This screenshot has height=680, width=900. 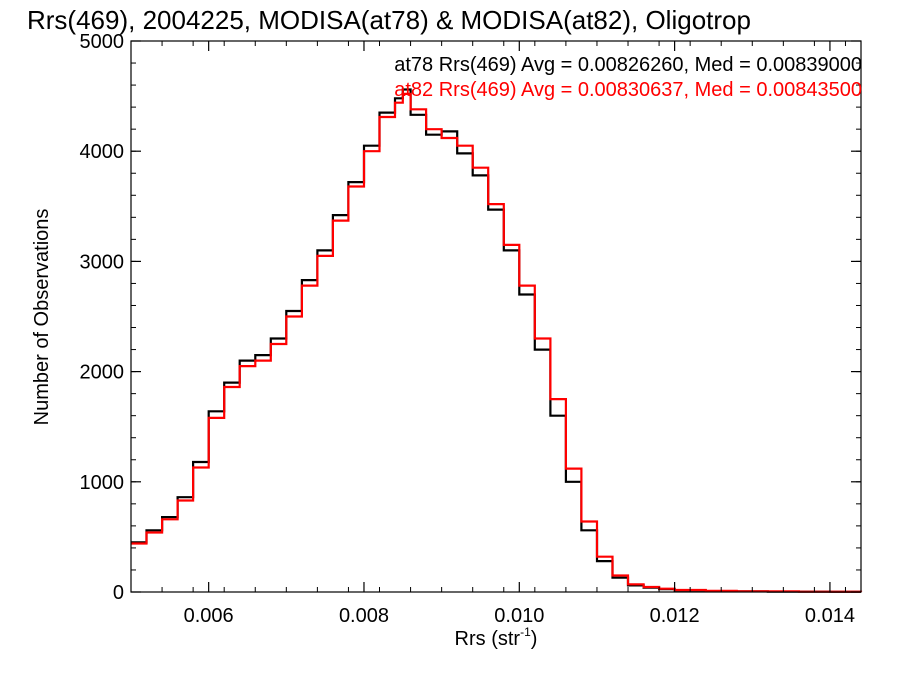 I want to click on x-tick-label: 0.010, so click(x=519, y=616).